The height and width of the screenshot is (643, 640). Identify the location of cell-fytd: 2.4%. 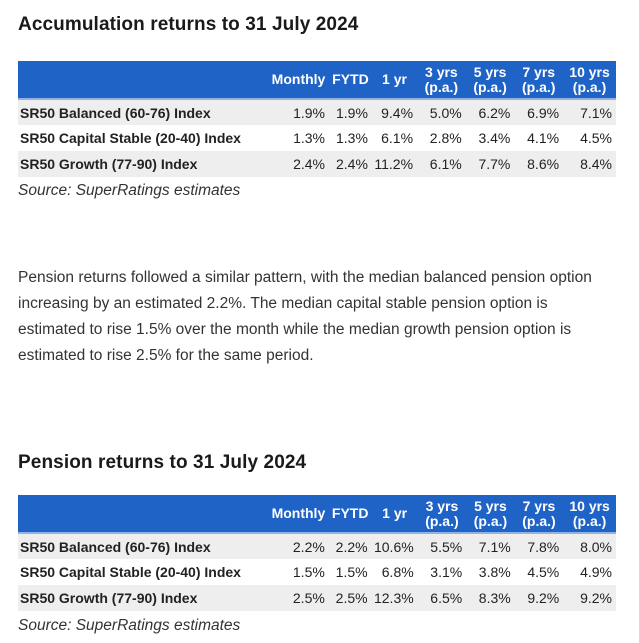
(351, 164).